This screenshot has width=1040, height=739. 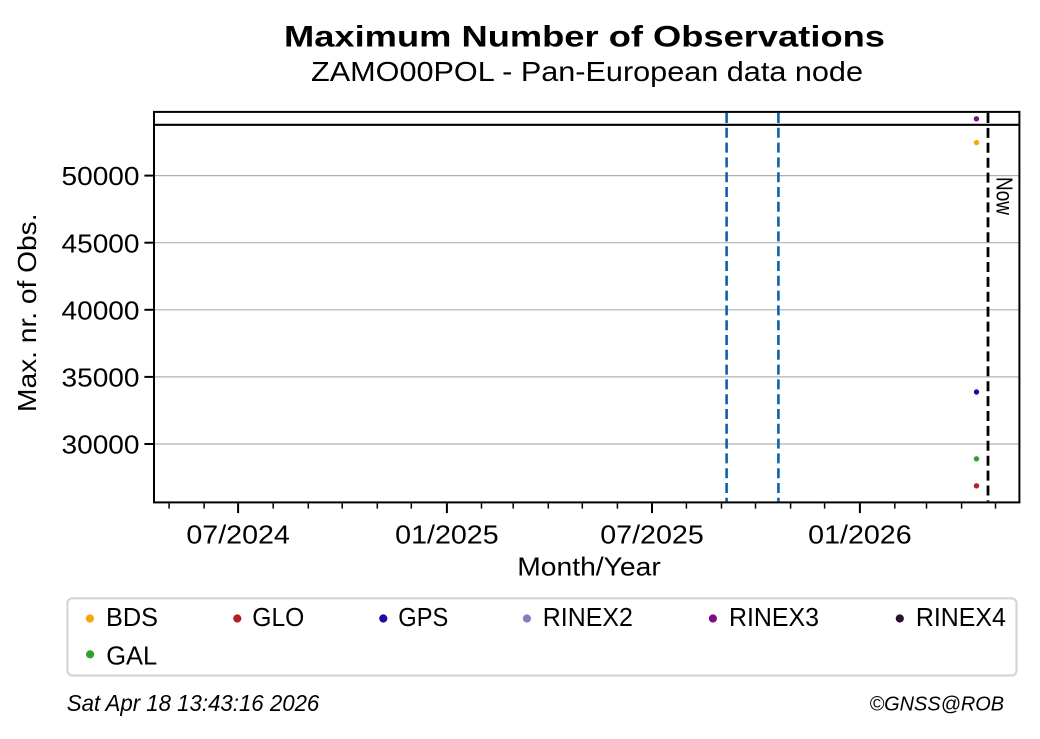 I want to click on svg-text: RINEX4, so click(x=961, y=617).